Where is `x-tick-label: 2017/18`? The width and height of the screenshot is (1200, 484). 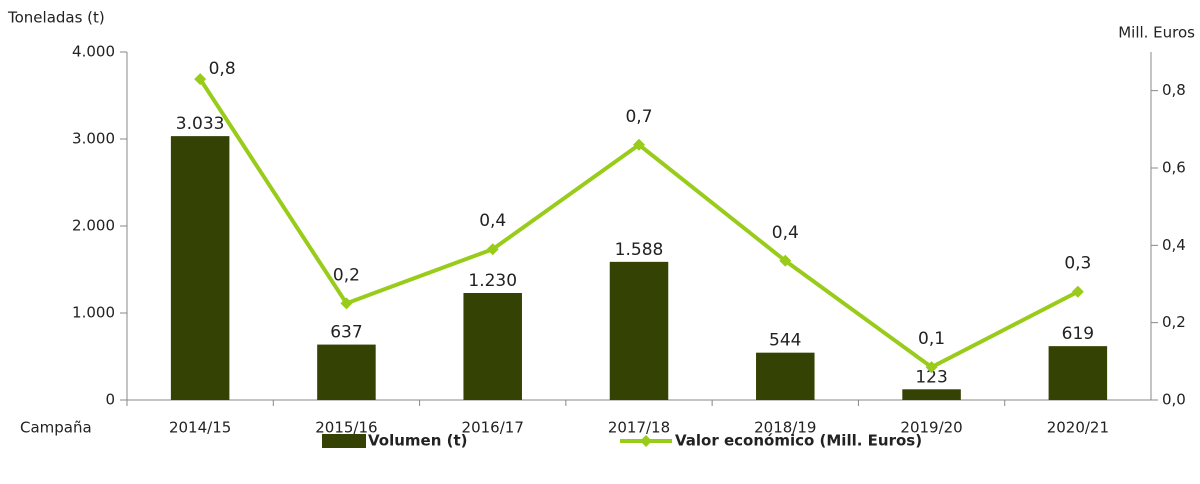 x-tick-label: 2017/18 is located at coordinates (639, 428).